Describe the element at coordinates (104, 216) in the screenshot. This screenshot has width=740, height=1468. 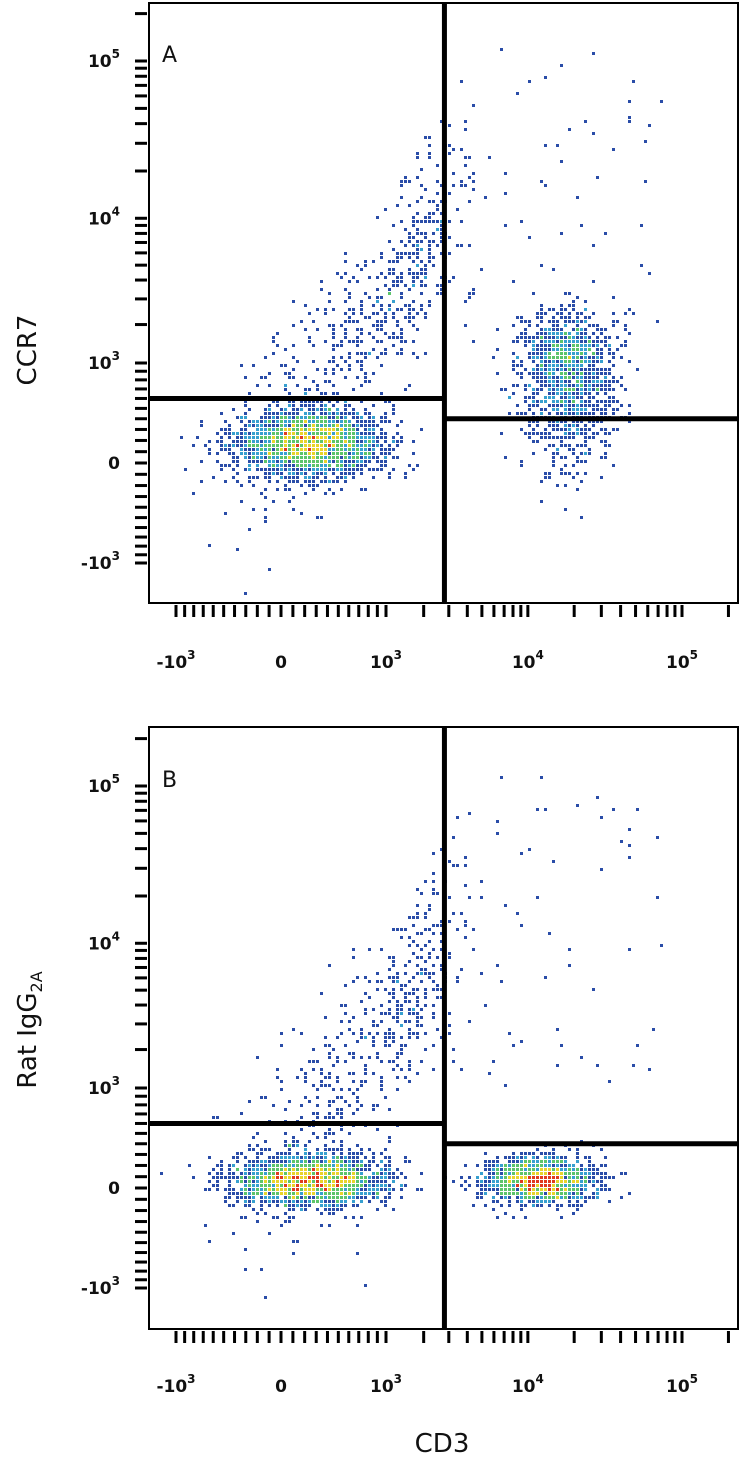
I see `y-tick-label: 10⁴` at that location.